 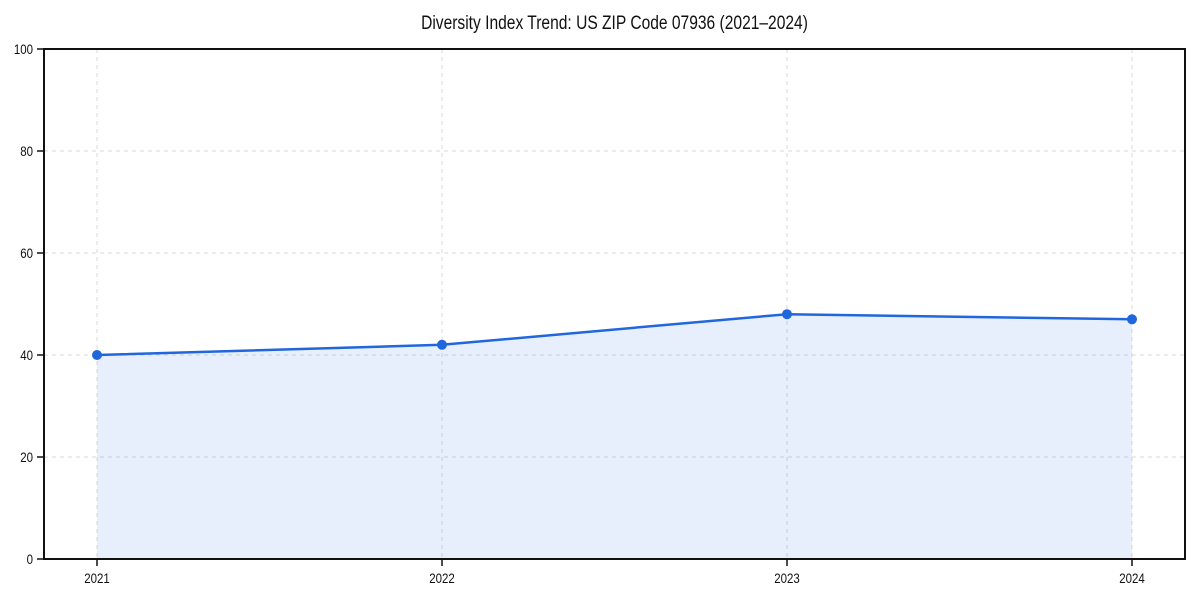 What do you see at coordinates (787, 314) in the screenshot?
I see `data-point-2023` at bounding box center [787, 314].